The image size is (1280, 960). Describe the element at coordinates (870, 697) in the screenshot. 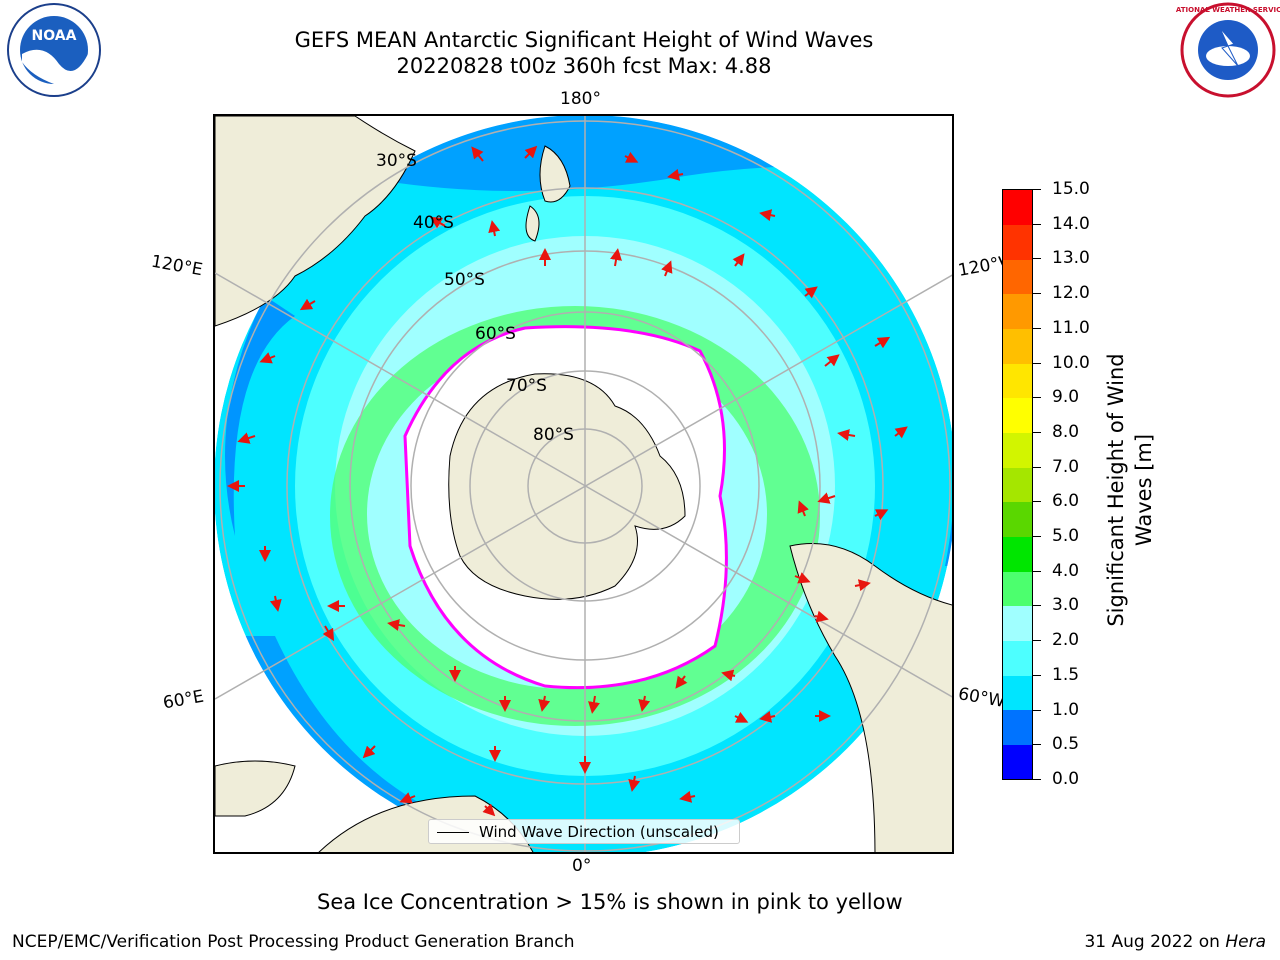

I see `south-america-landmass` at that location.